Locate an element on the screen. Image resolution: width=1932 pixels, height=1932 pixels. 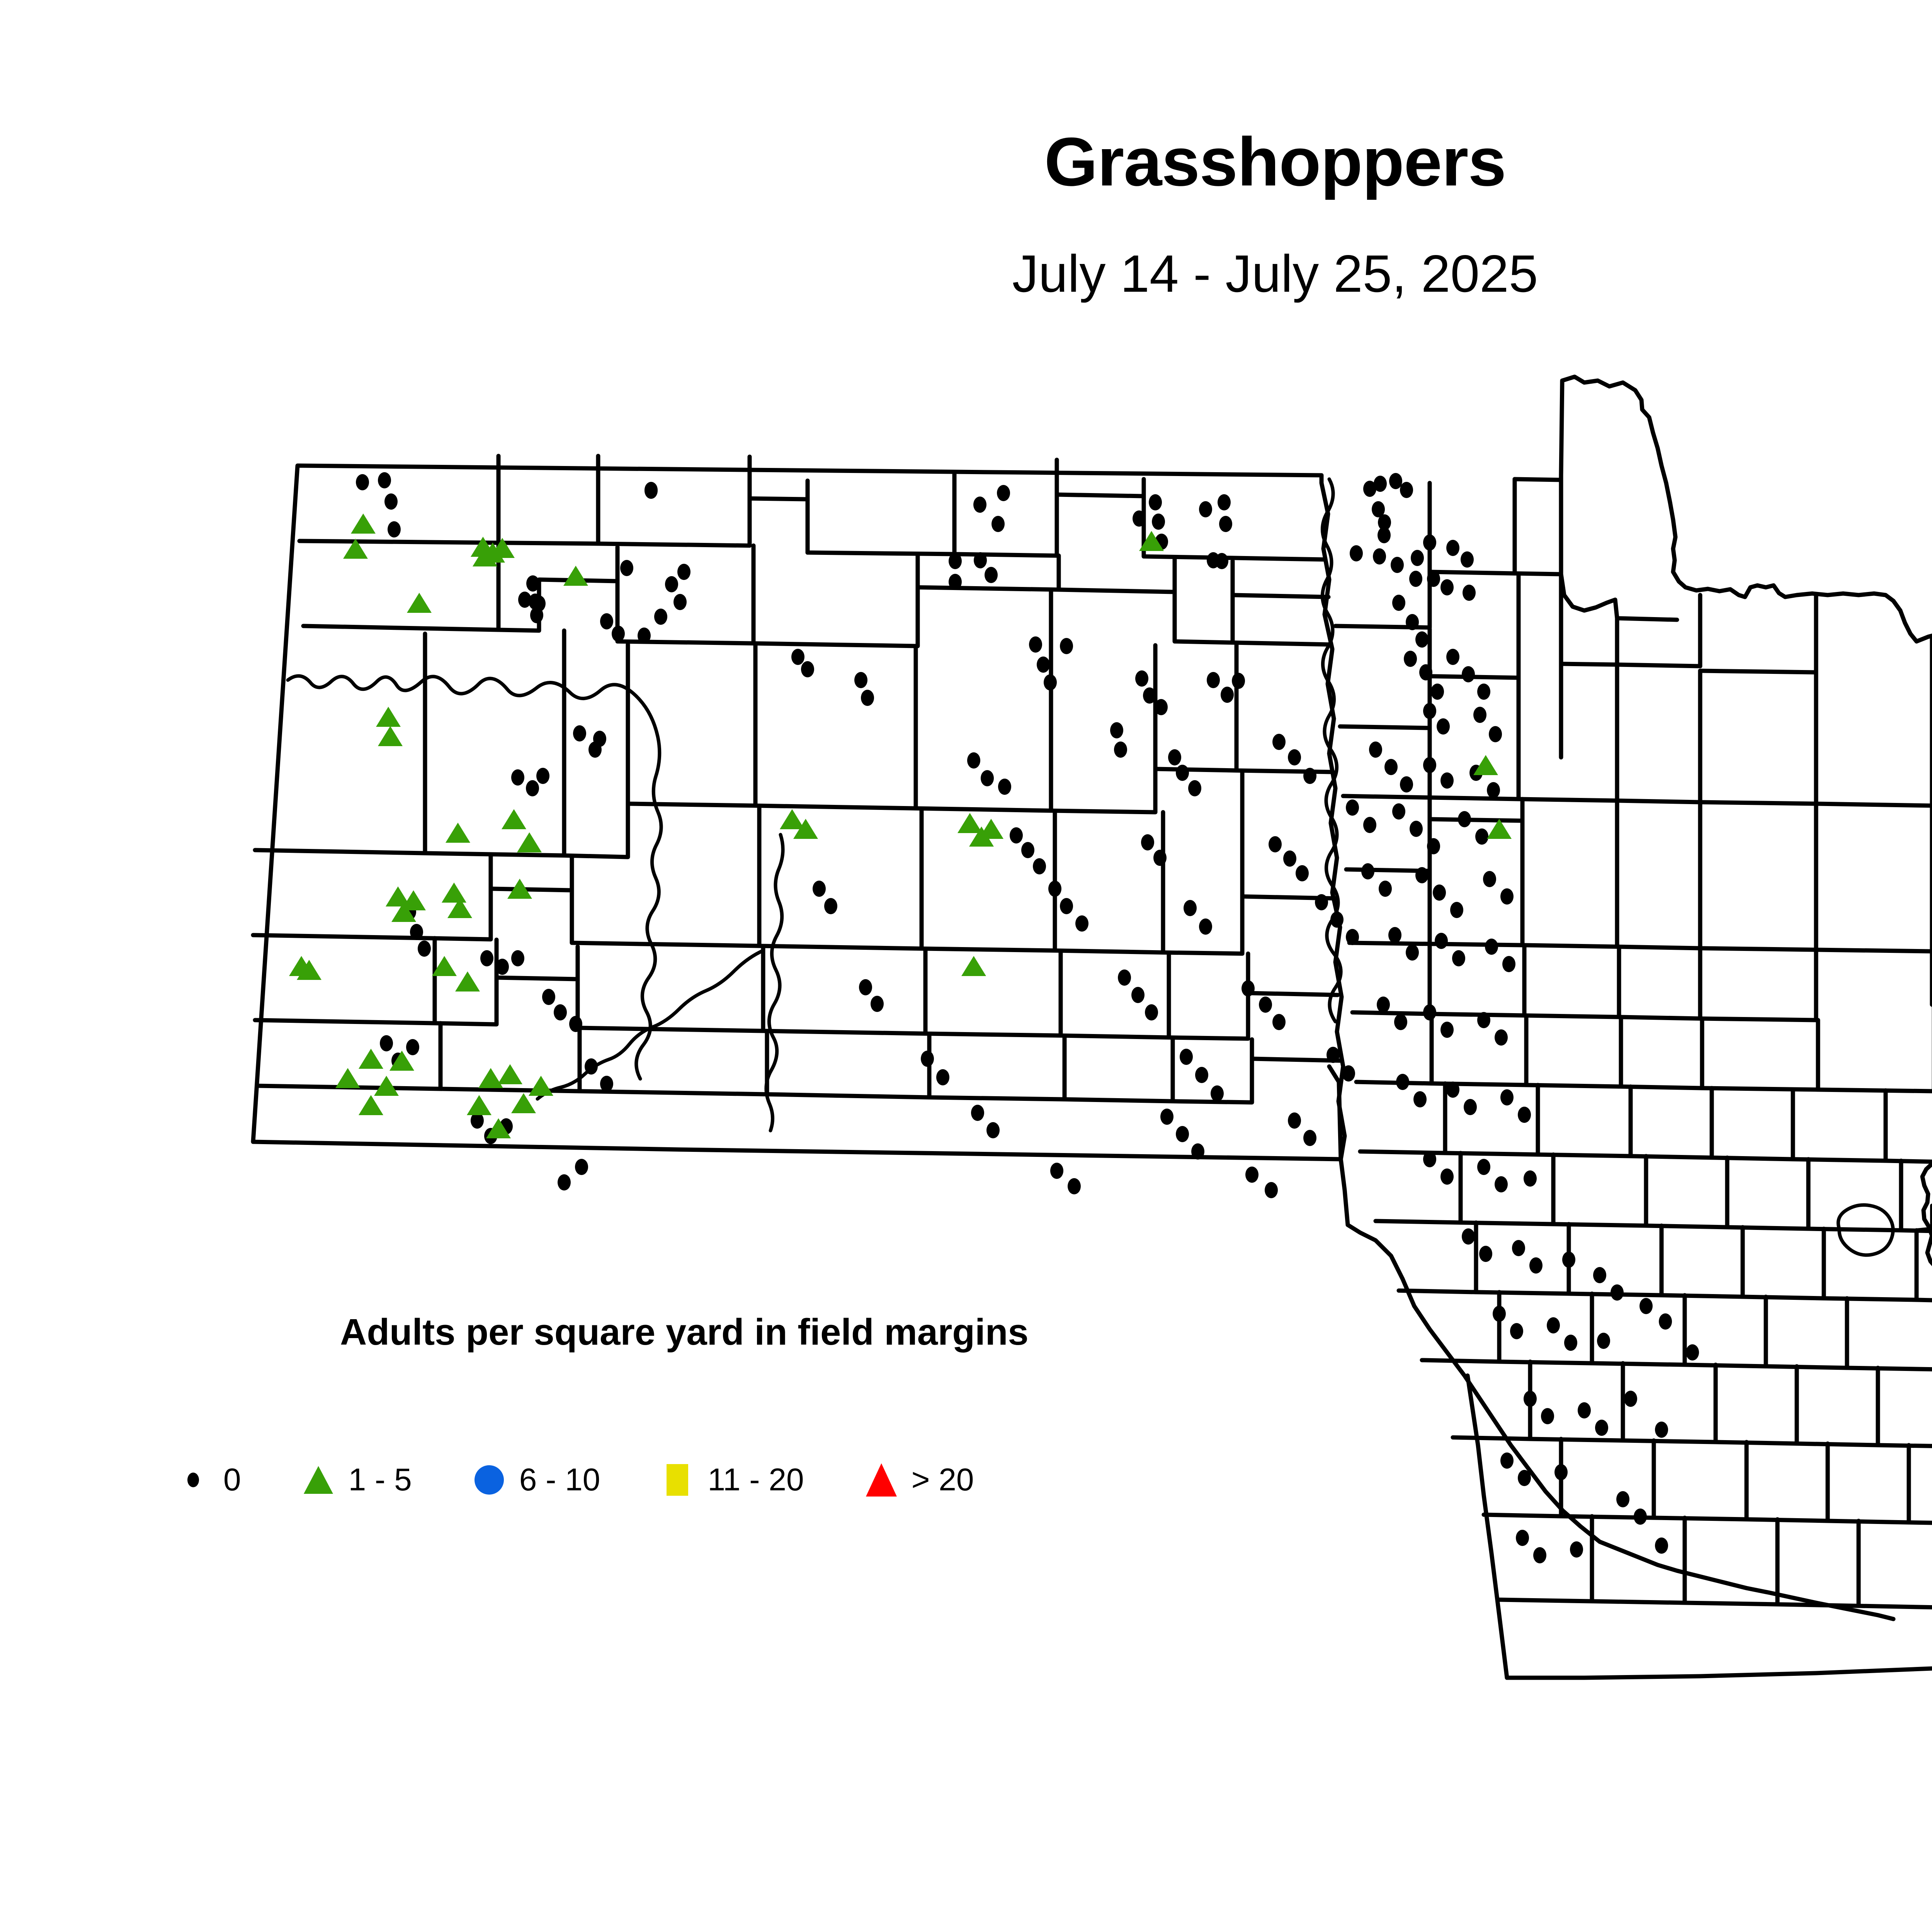
legend-label-0: 0 is located at coordinates (232, 1480).